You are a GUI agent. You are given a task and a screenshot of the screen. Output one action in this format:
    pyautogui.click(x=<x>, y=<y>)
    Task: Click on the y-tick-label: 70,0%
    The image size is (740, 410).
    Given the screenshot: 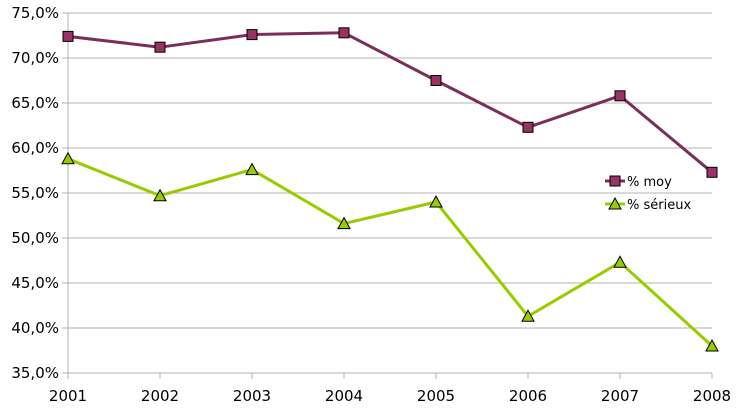 What is the action you would take?
    pyautogui.click(x=35, y=58)
    